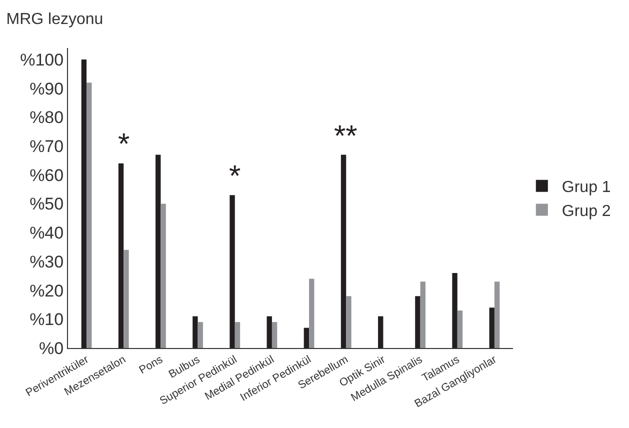  What do you see at coordinates (51, 348) in the screenshot?
I see `y-tick-label: %0` at bounding box center [51, 348].